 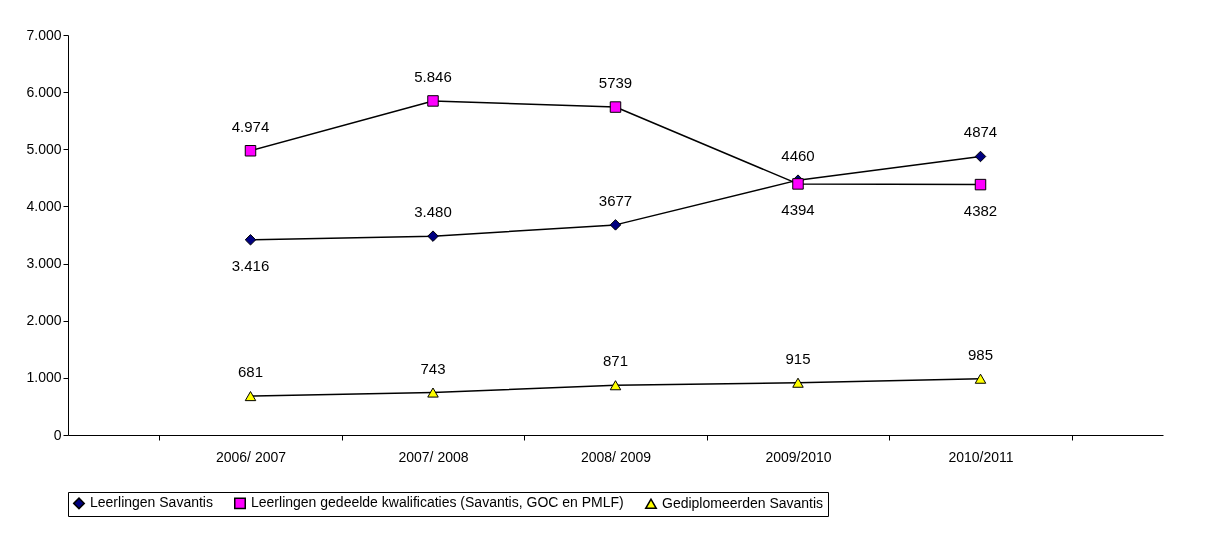 What do you see at coordinates (433, 456) in the screenshot?
I see `x-tick-label: 2007/ 2008` at bounding box center [433, 456].